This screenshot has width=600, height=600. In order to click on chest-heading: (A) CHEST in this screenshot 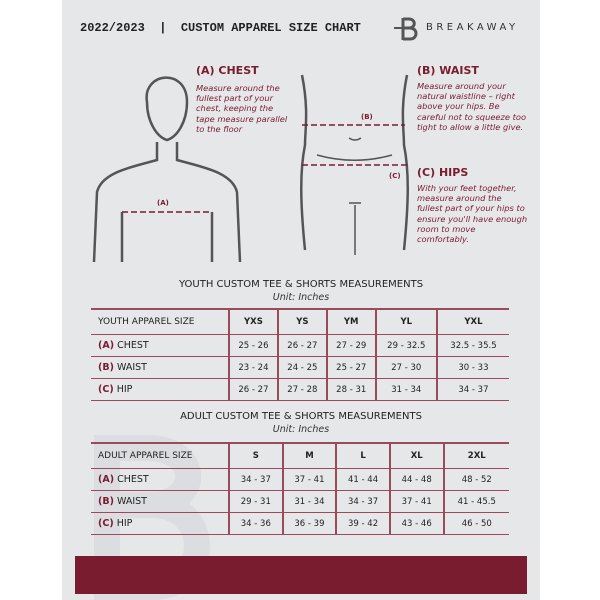, I will do `click(227, 70)`.